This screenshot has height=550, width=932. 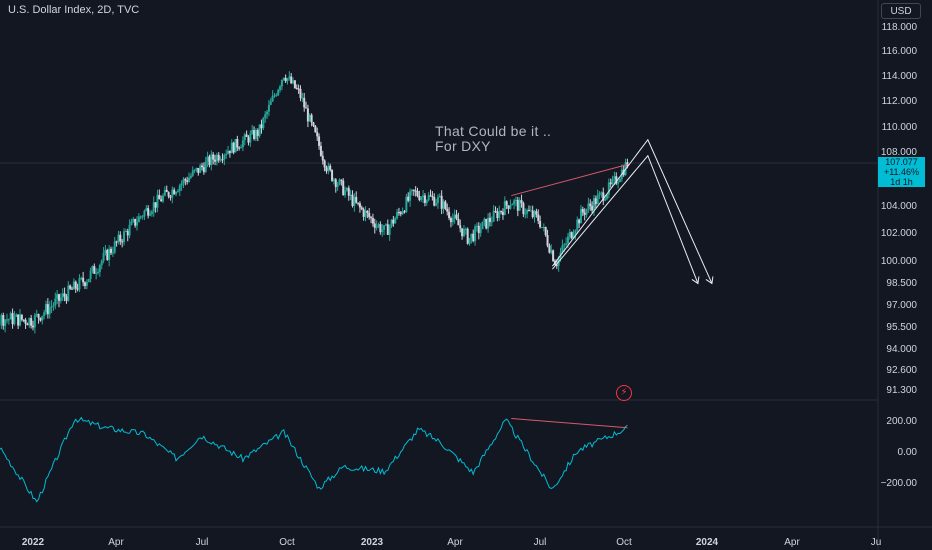 I want to click on price-tick-label: 110.000, so click(x=900, y=127).